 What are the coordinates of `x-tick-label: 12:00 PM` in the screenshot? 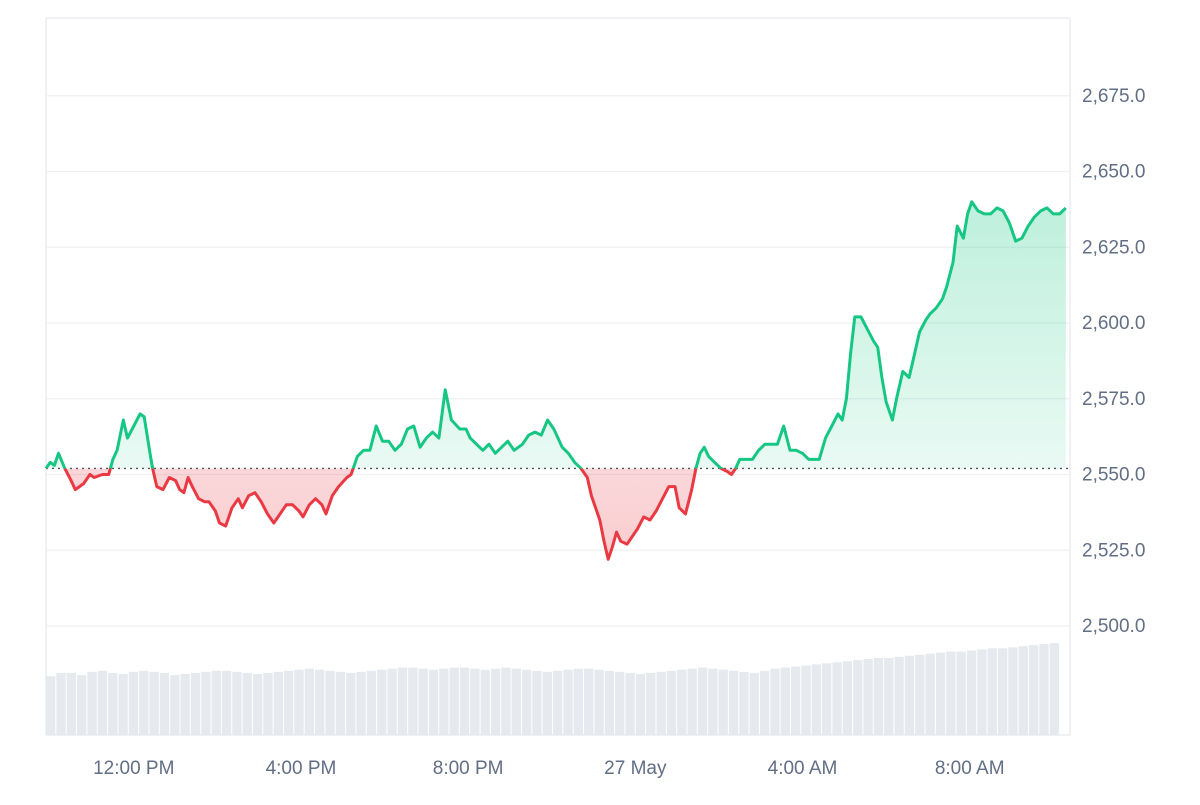 It's located at (133, 768).